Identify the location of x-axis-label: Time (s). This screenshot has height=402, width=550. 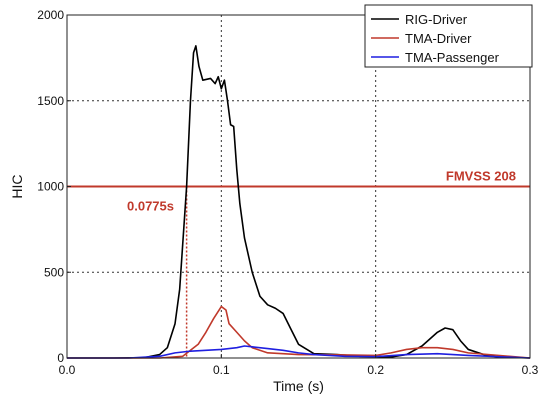
(298, 386).